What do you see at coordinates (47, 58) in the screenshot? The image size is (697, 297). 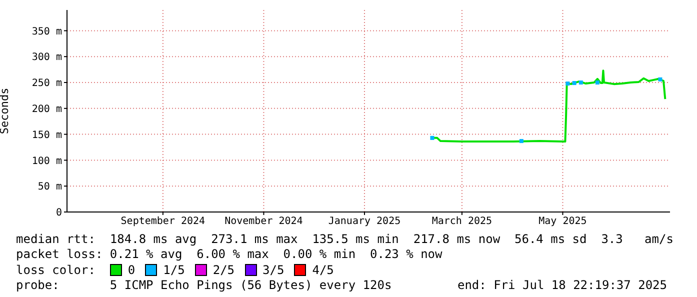 I see `y-tick-label: 300 m` at bounding box center [47, 58].